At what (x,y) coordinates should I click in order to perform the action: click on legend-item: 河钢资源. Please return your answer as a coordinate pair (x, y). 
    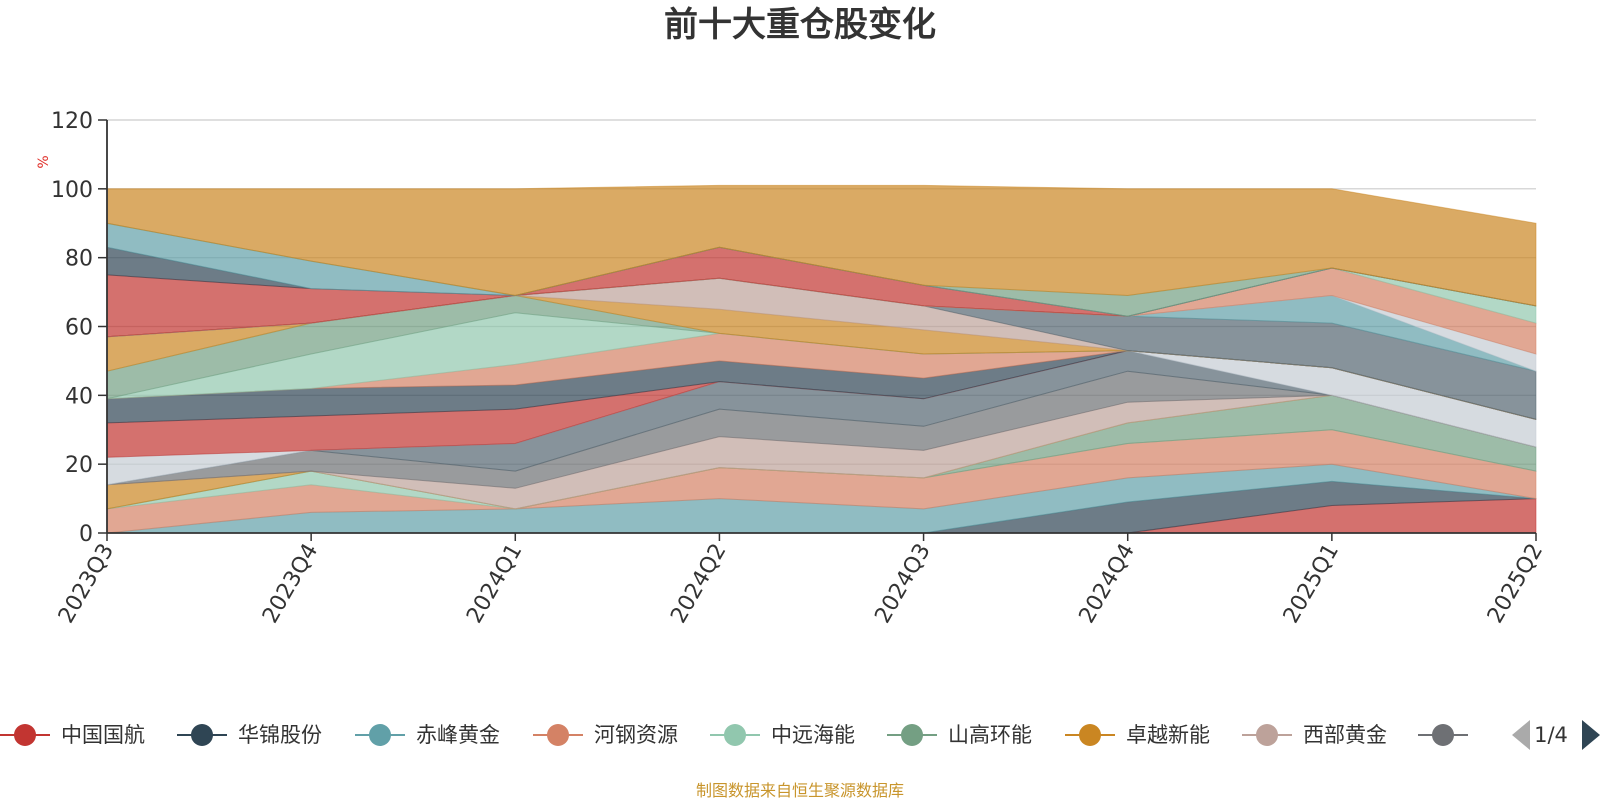
    Looking at the image, I should click on (605, 735).